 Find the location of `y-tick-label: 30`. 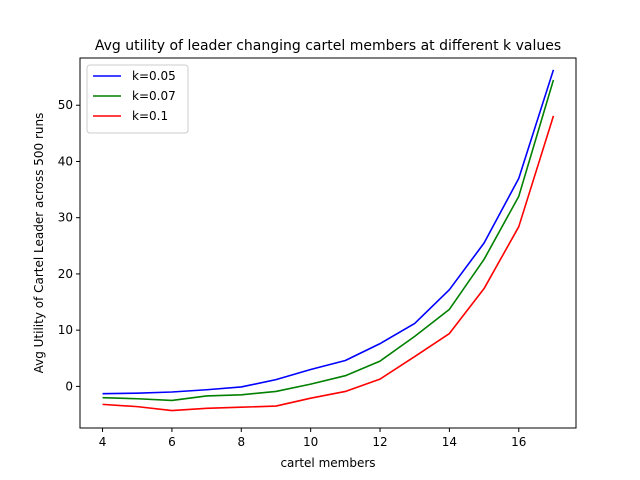

y-tick-label: 30 is located at coordinates (65, 218).